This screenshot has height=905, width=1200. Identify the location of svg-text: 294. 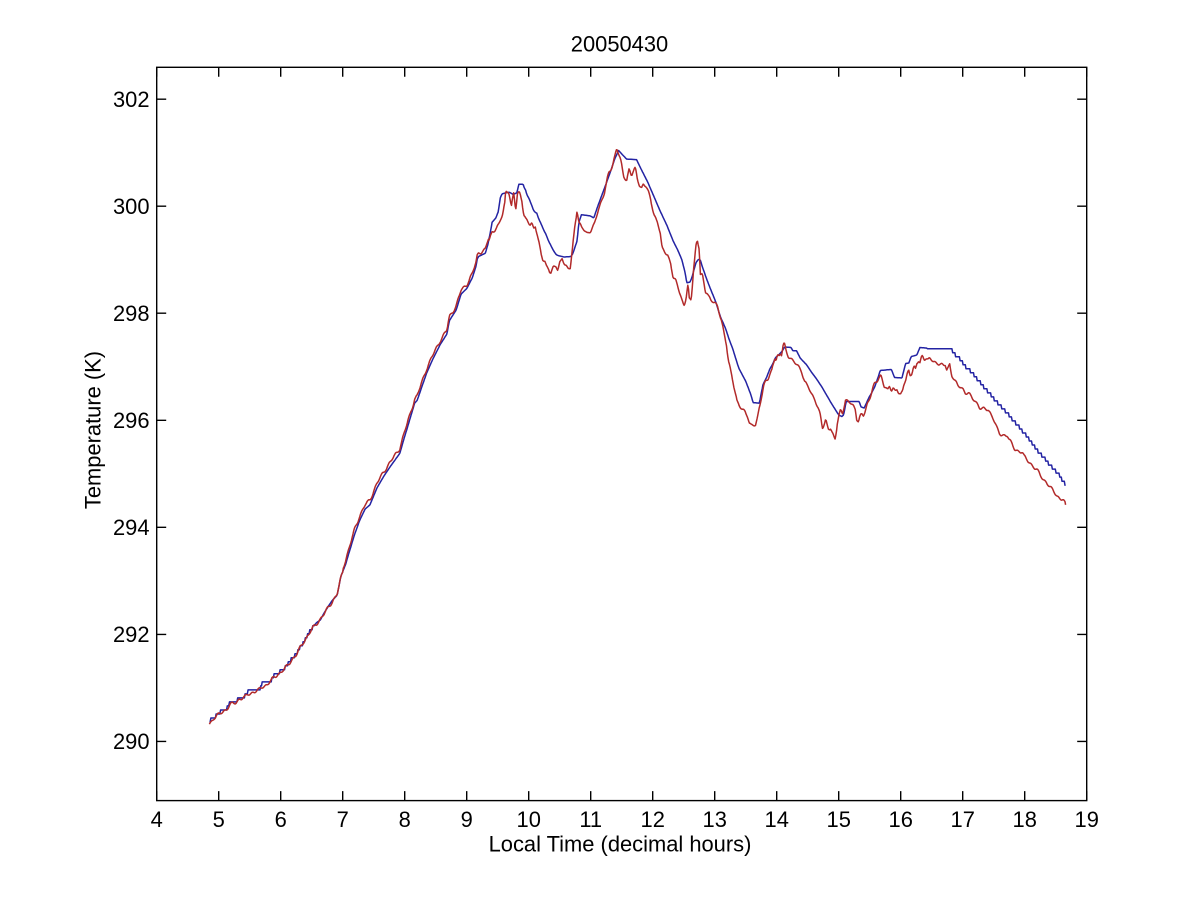
(131, 527).